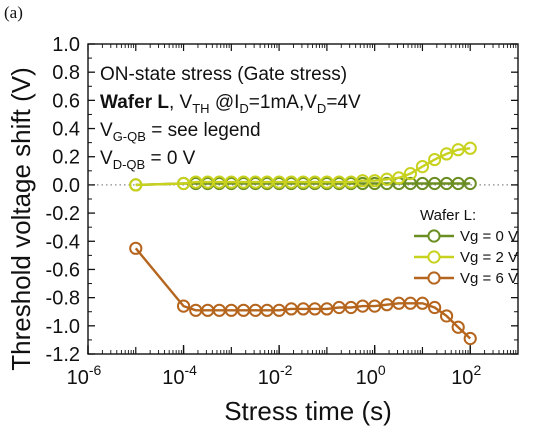  What do you see at coordinates (13, 12) in the screenshot?
I see `panel-label: (a)` at bounding box center [13, 12].